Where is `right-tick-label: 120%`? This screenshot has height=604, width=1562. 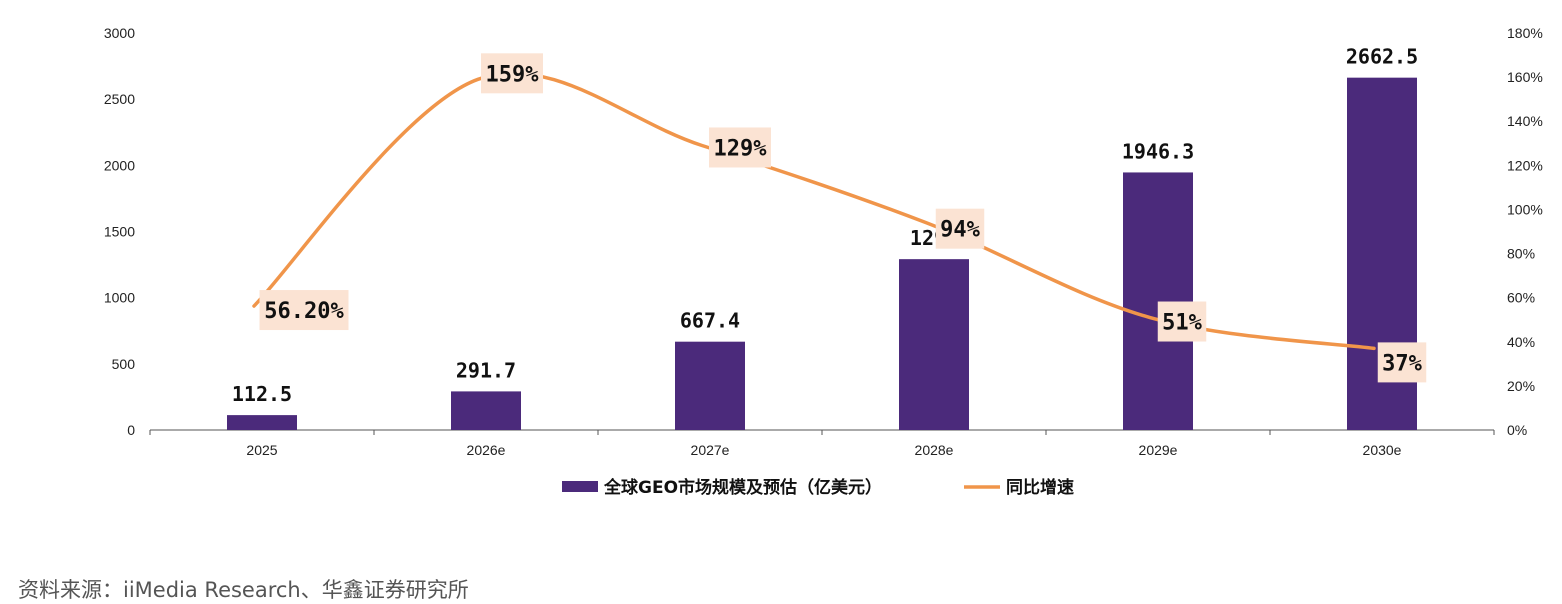
right-tick-label: 120% is located at coordinates (1525, 165).